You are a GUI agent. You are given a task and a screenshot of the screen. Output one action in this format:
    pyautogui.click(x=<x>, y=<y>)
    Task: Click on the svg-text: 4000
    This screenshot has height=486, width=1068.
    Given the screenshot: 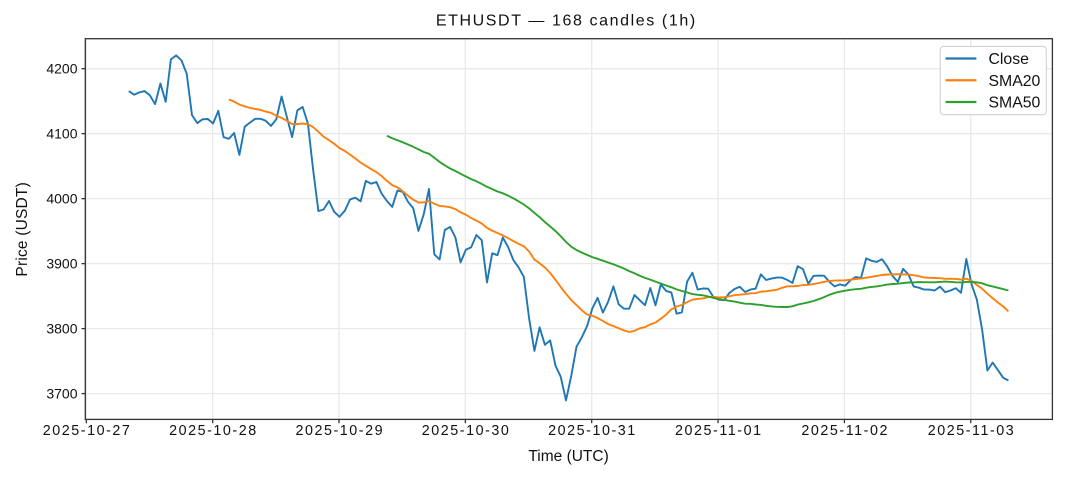 What is the action you would take?
    pyautogui.click(x=61, y=198)
    